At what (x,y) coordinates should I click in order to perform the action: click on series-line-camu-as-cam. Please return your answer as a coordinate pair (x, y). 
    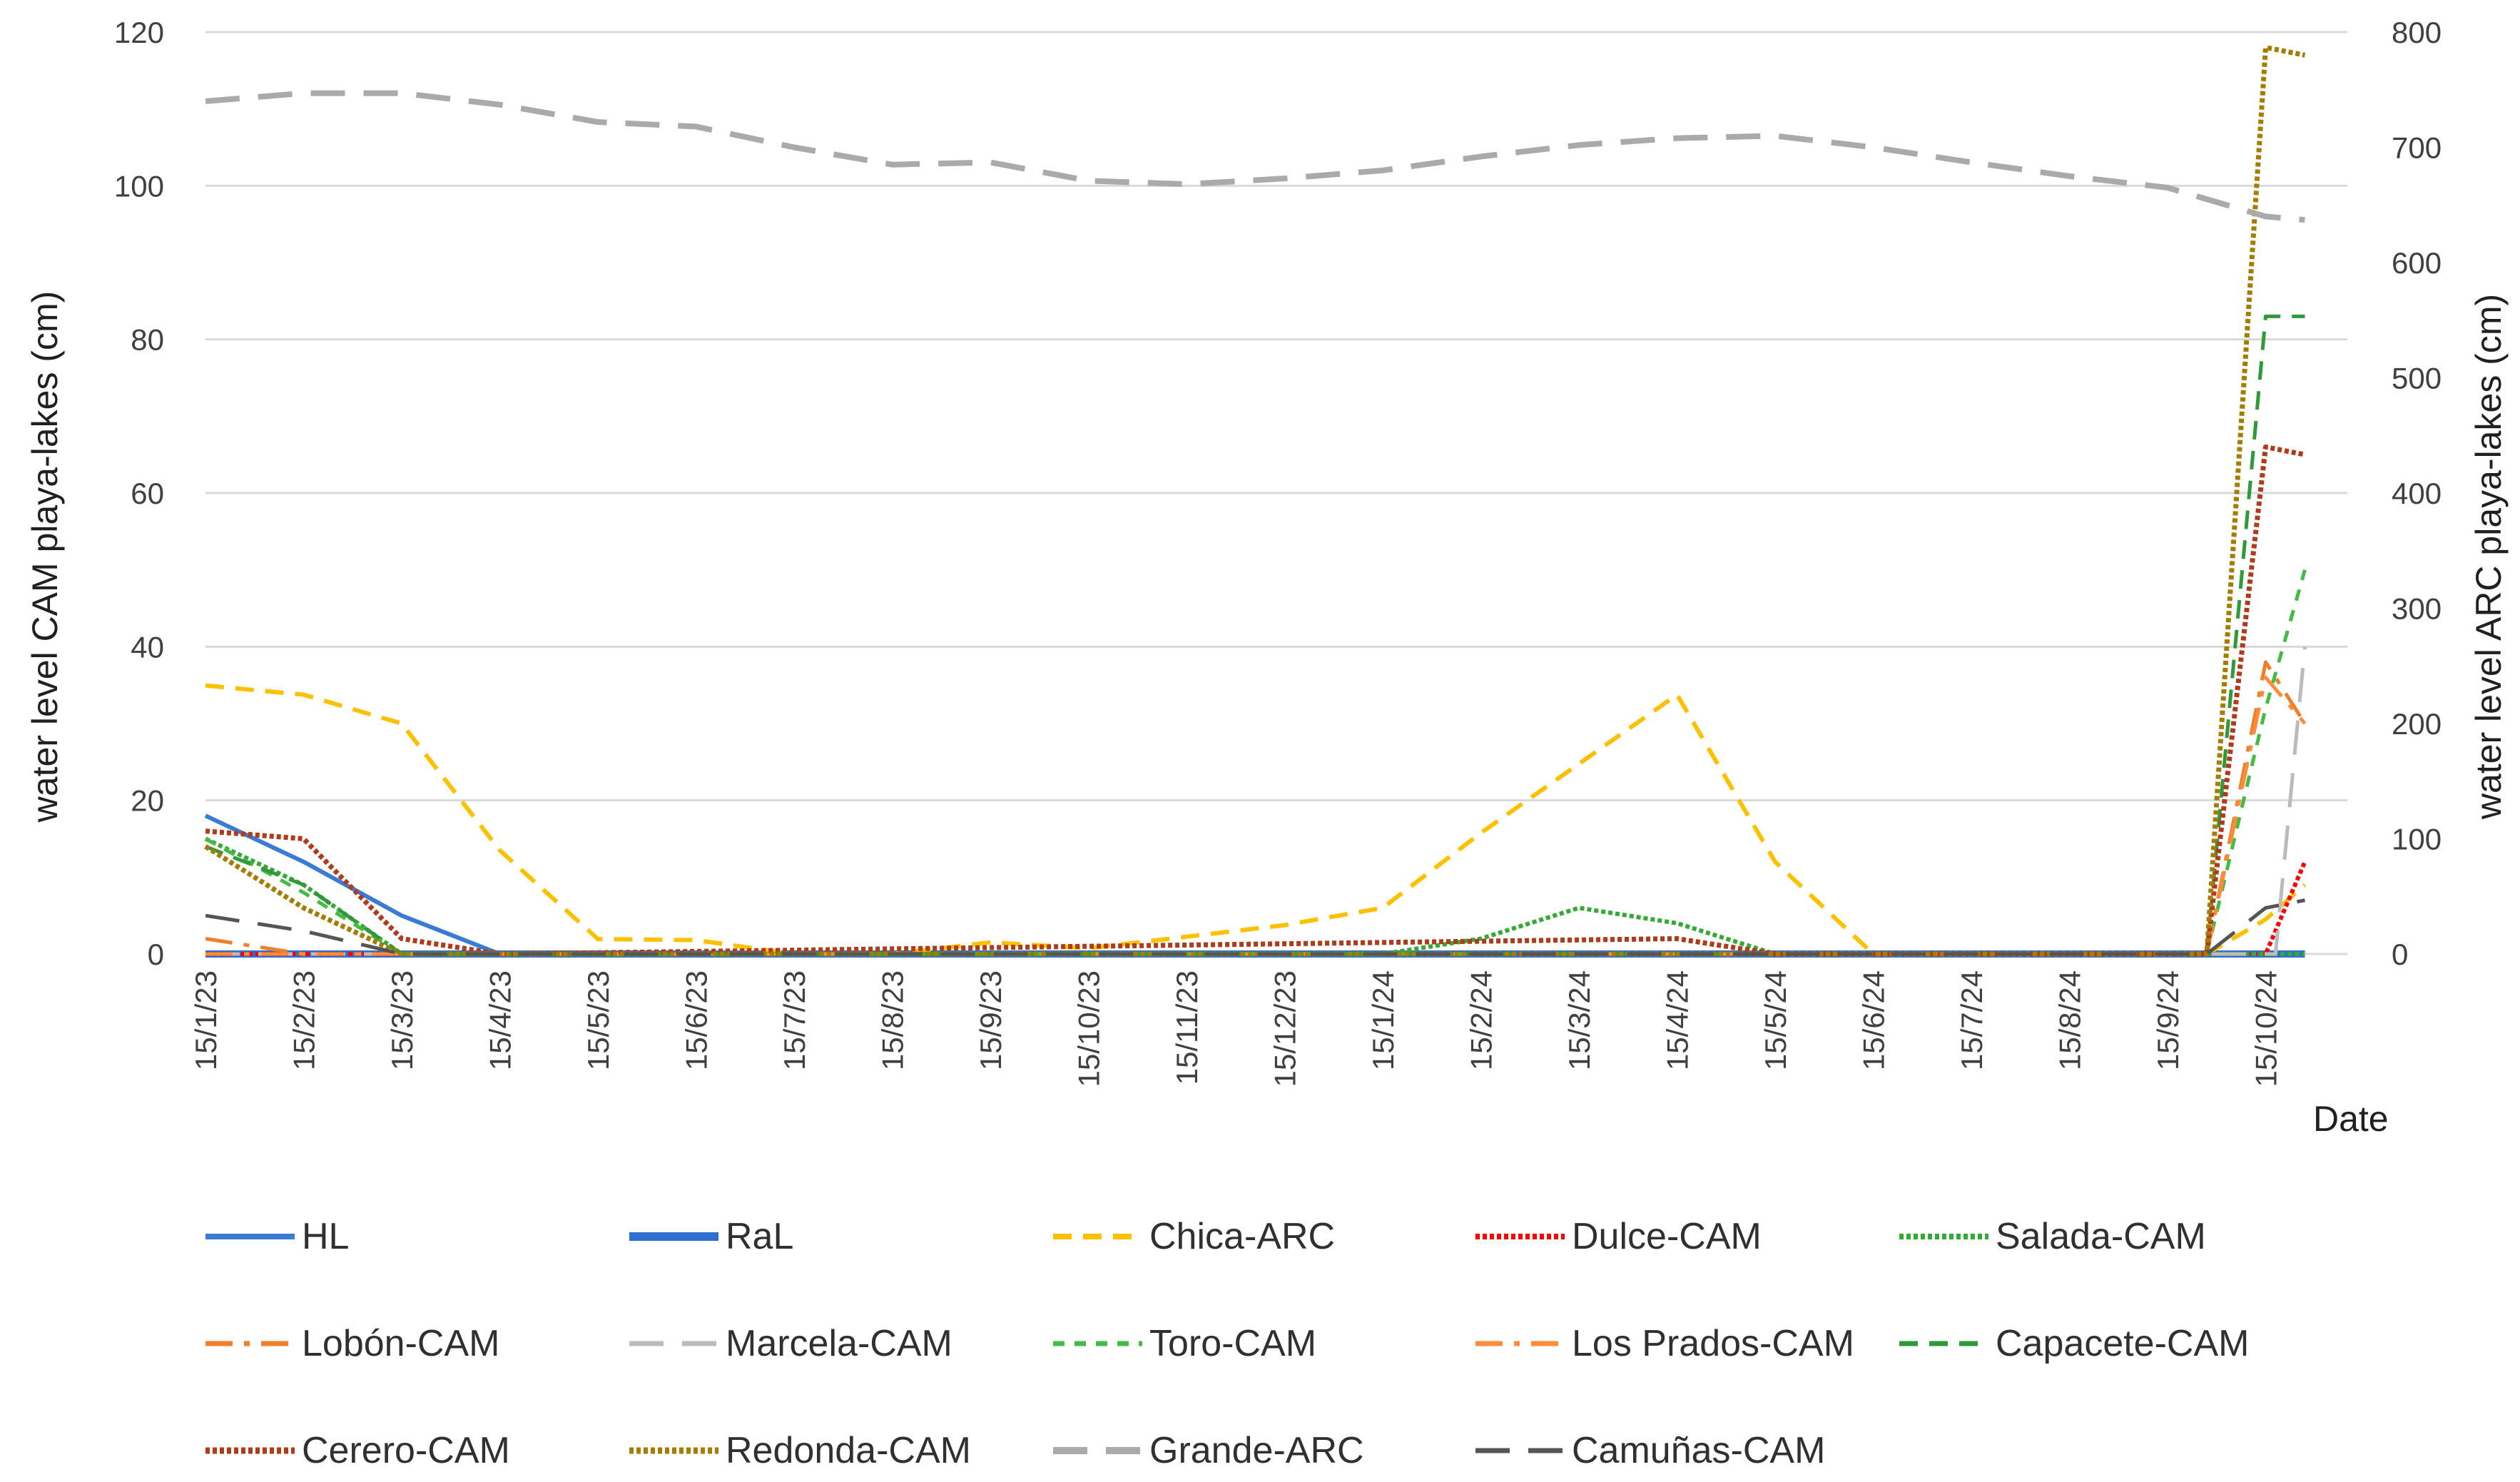
    Looking at the image, I should click on (1255, 927).